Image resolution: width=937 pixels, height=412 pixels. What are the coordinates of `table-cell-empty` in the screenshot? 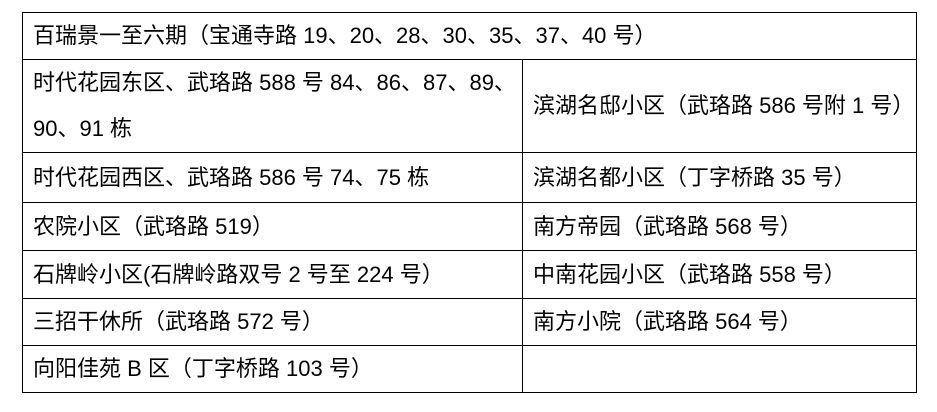 It's located at (719, 369).